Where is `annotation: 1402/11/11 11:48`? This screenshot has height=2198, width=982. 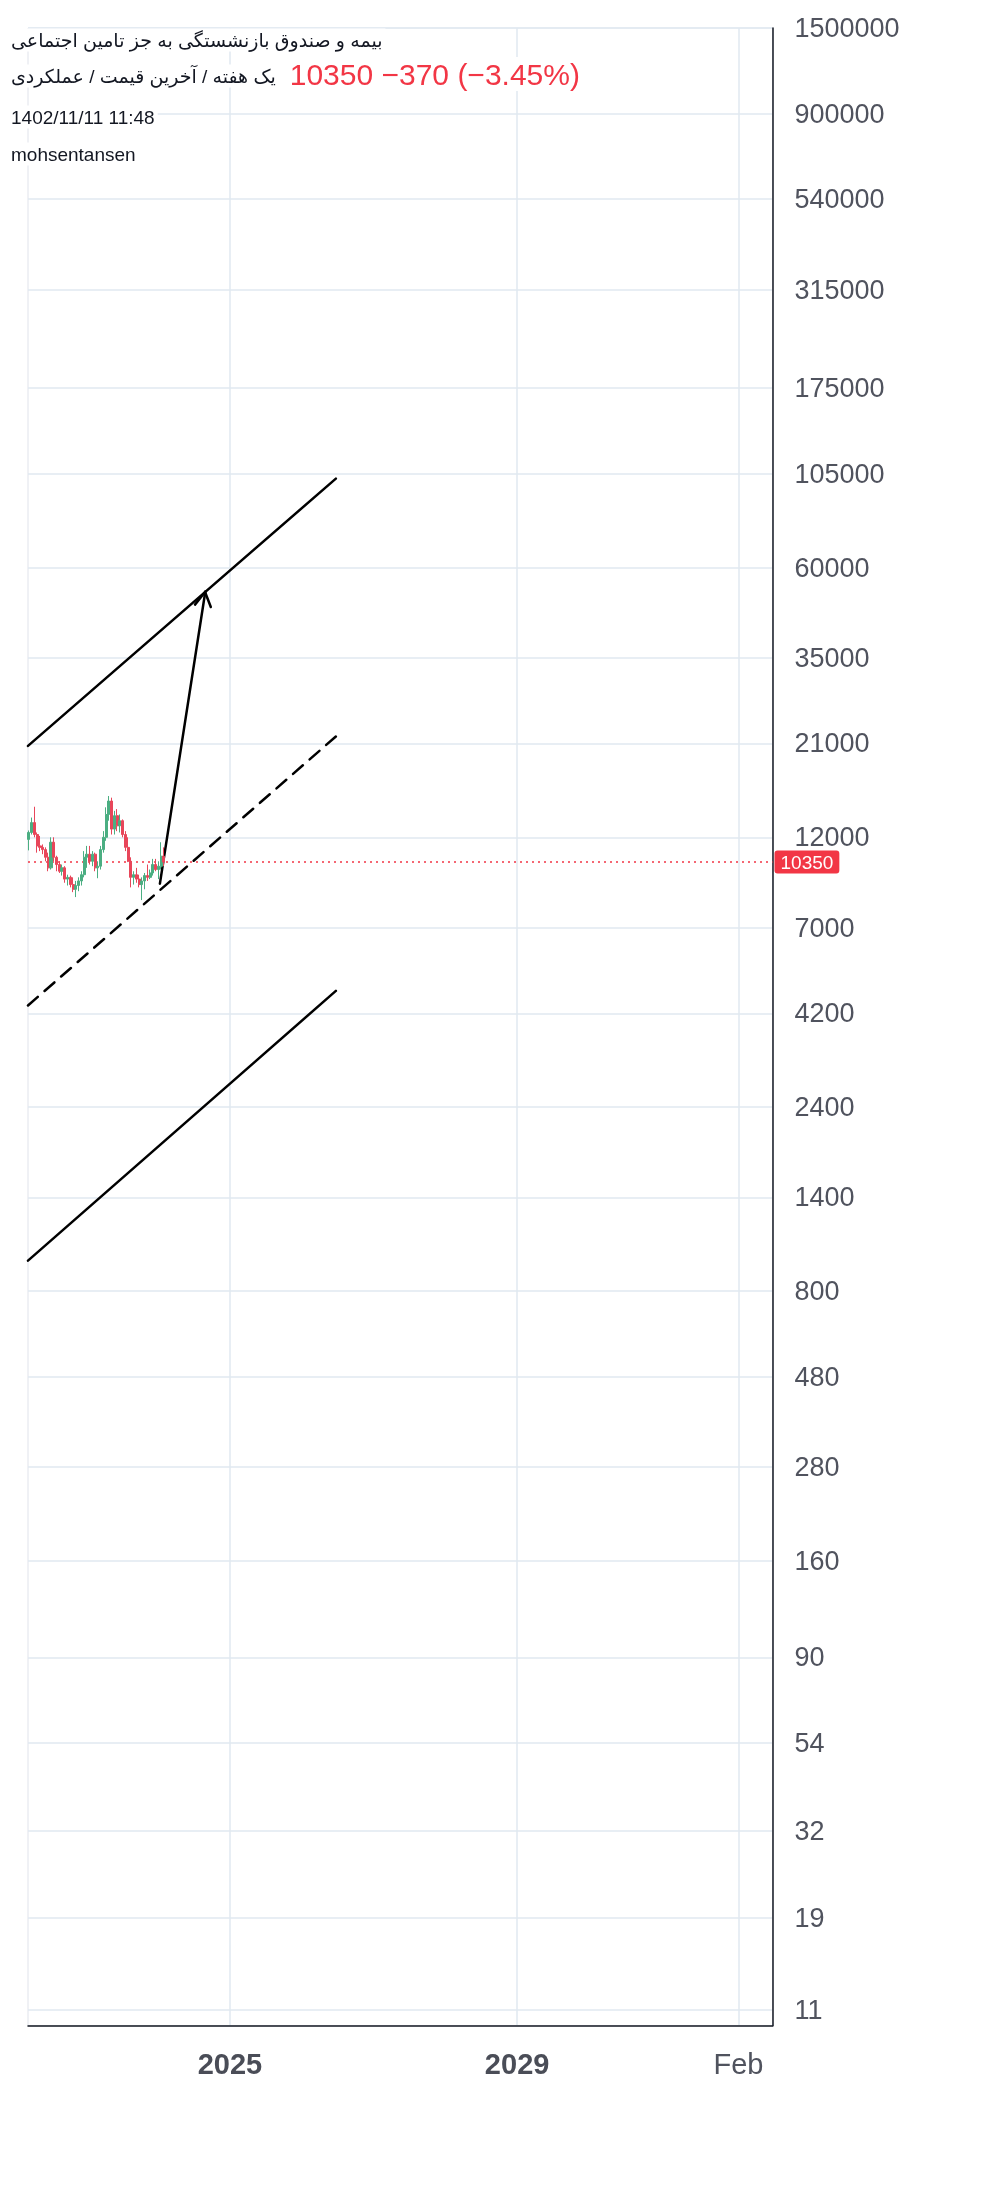
annotation: 1402/11/11 11:48 is located at coordinates (83, 117).